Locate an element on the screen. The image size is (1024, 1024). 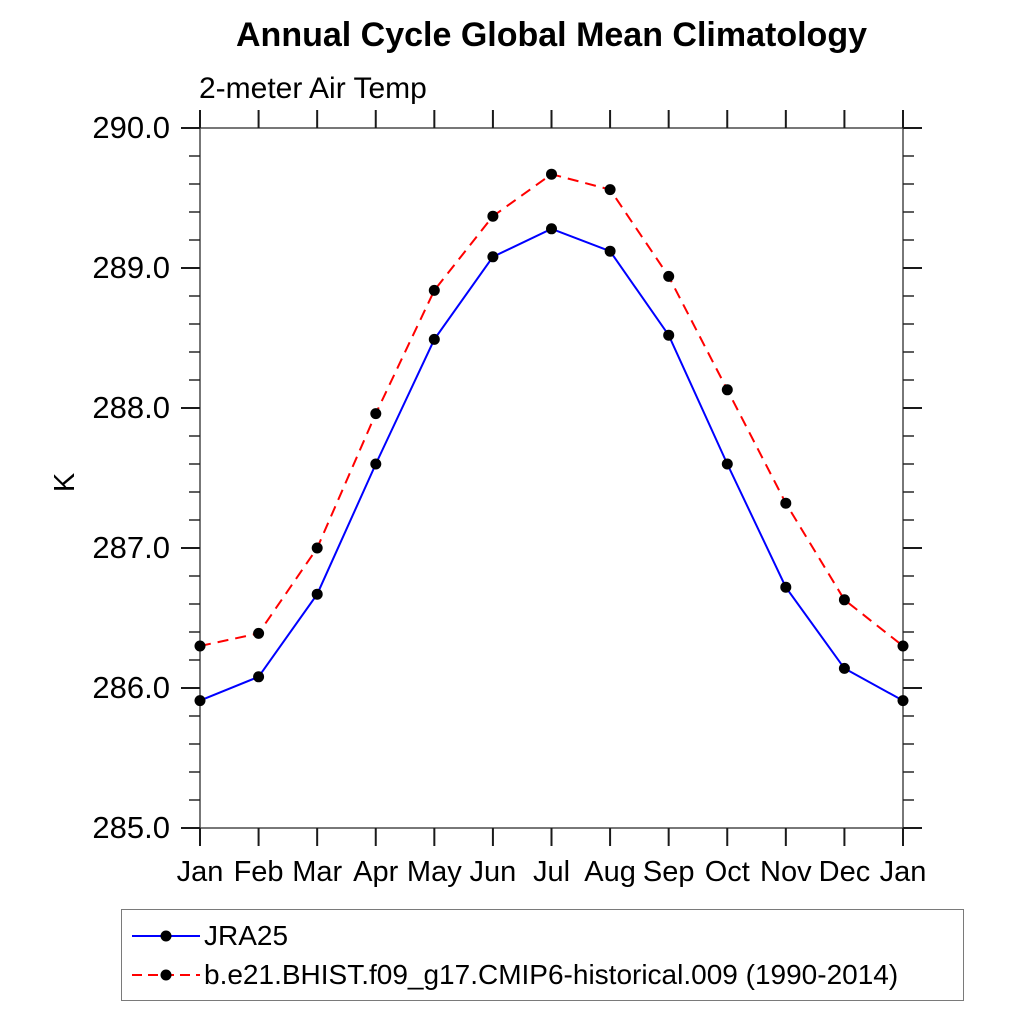
chart-subtitle: 2-meter Air Temp is located at coordinates (313, 88).